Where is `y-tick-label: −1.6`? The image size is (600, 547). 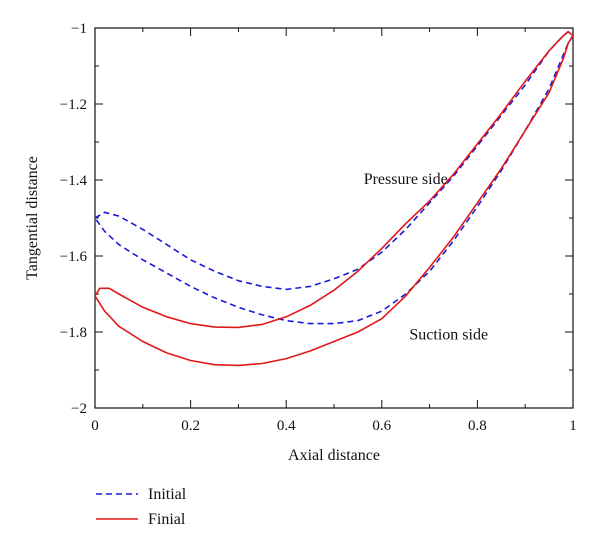
y-tick-label: −1.6 is located at coordinates (74, 257).